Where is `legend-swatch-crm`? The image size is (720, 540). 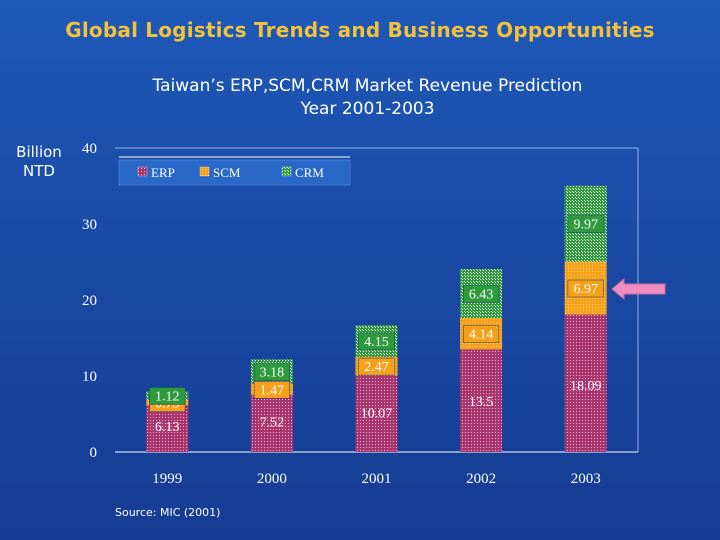
legend-swatch-crm is located at coordinates (286, 171).